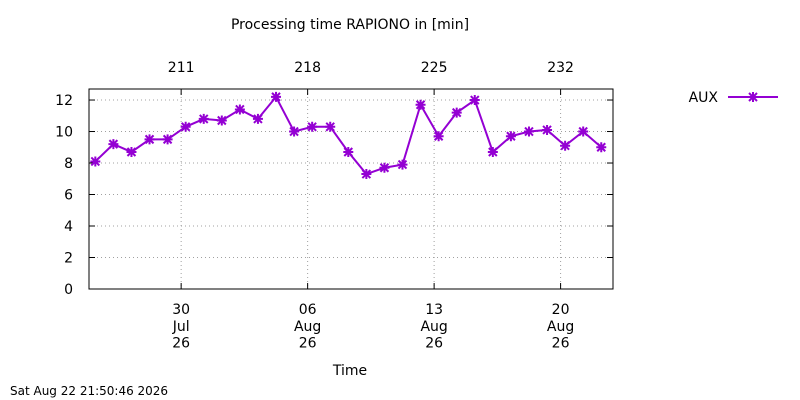 This screenshot has height=400, width=800. I want to click on y-tick-label: 0, so click(68, 290).